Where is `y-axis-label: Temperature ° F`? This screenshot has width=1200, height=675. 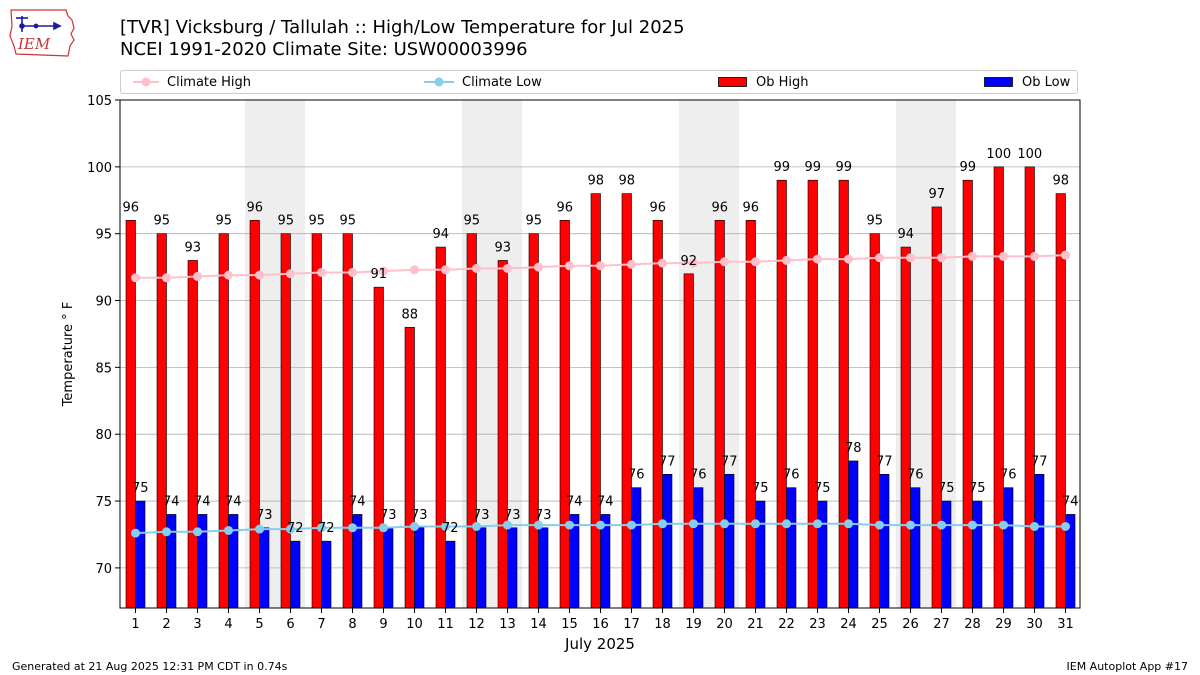 y-axis-label: Temperature ° F is located at coordinates (68, 355).